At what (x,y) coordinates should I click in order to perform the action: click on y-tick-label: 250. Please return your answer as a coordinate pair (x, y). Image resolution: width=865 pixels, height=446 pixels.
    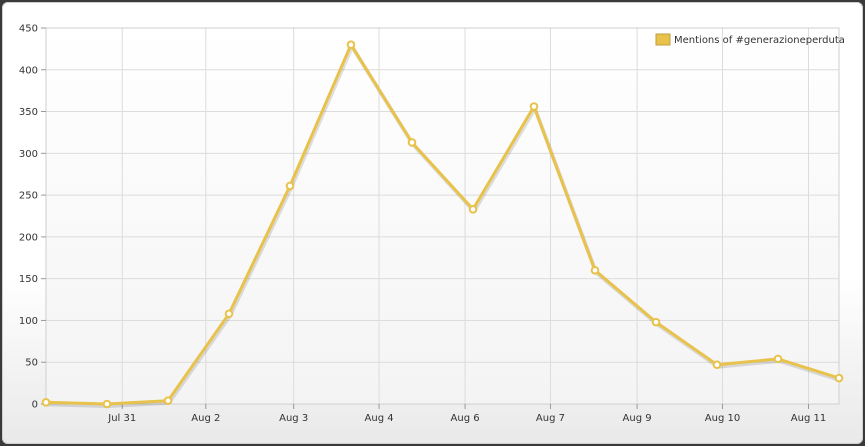
    Looking at the image, I should click on (28, 196).